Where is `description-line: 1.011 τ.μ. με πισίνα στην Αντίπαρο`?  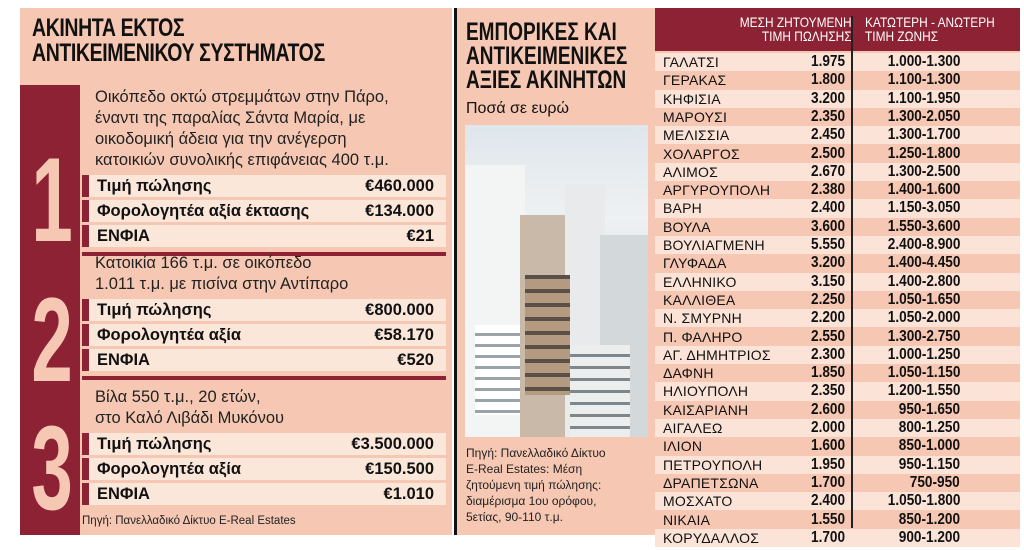
description-line: 1.011 τ.μ. με πισίνα στην Αντίπαρο is located at coordinates (222, 284).